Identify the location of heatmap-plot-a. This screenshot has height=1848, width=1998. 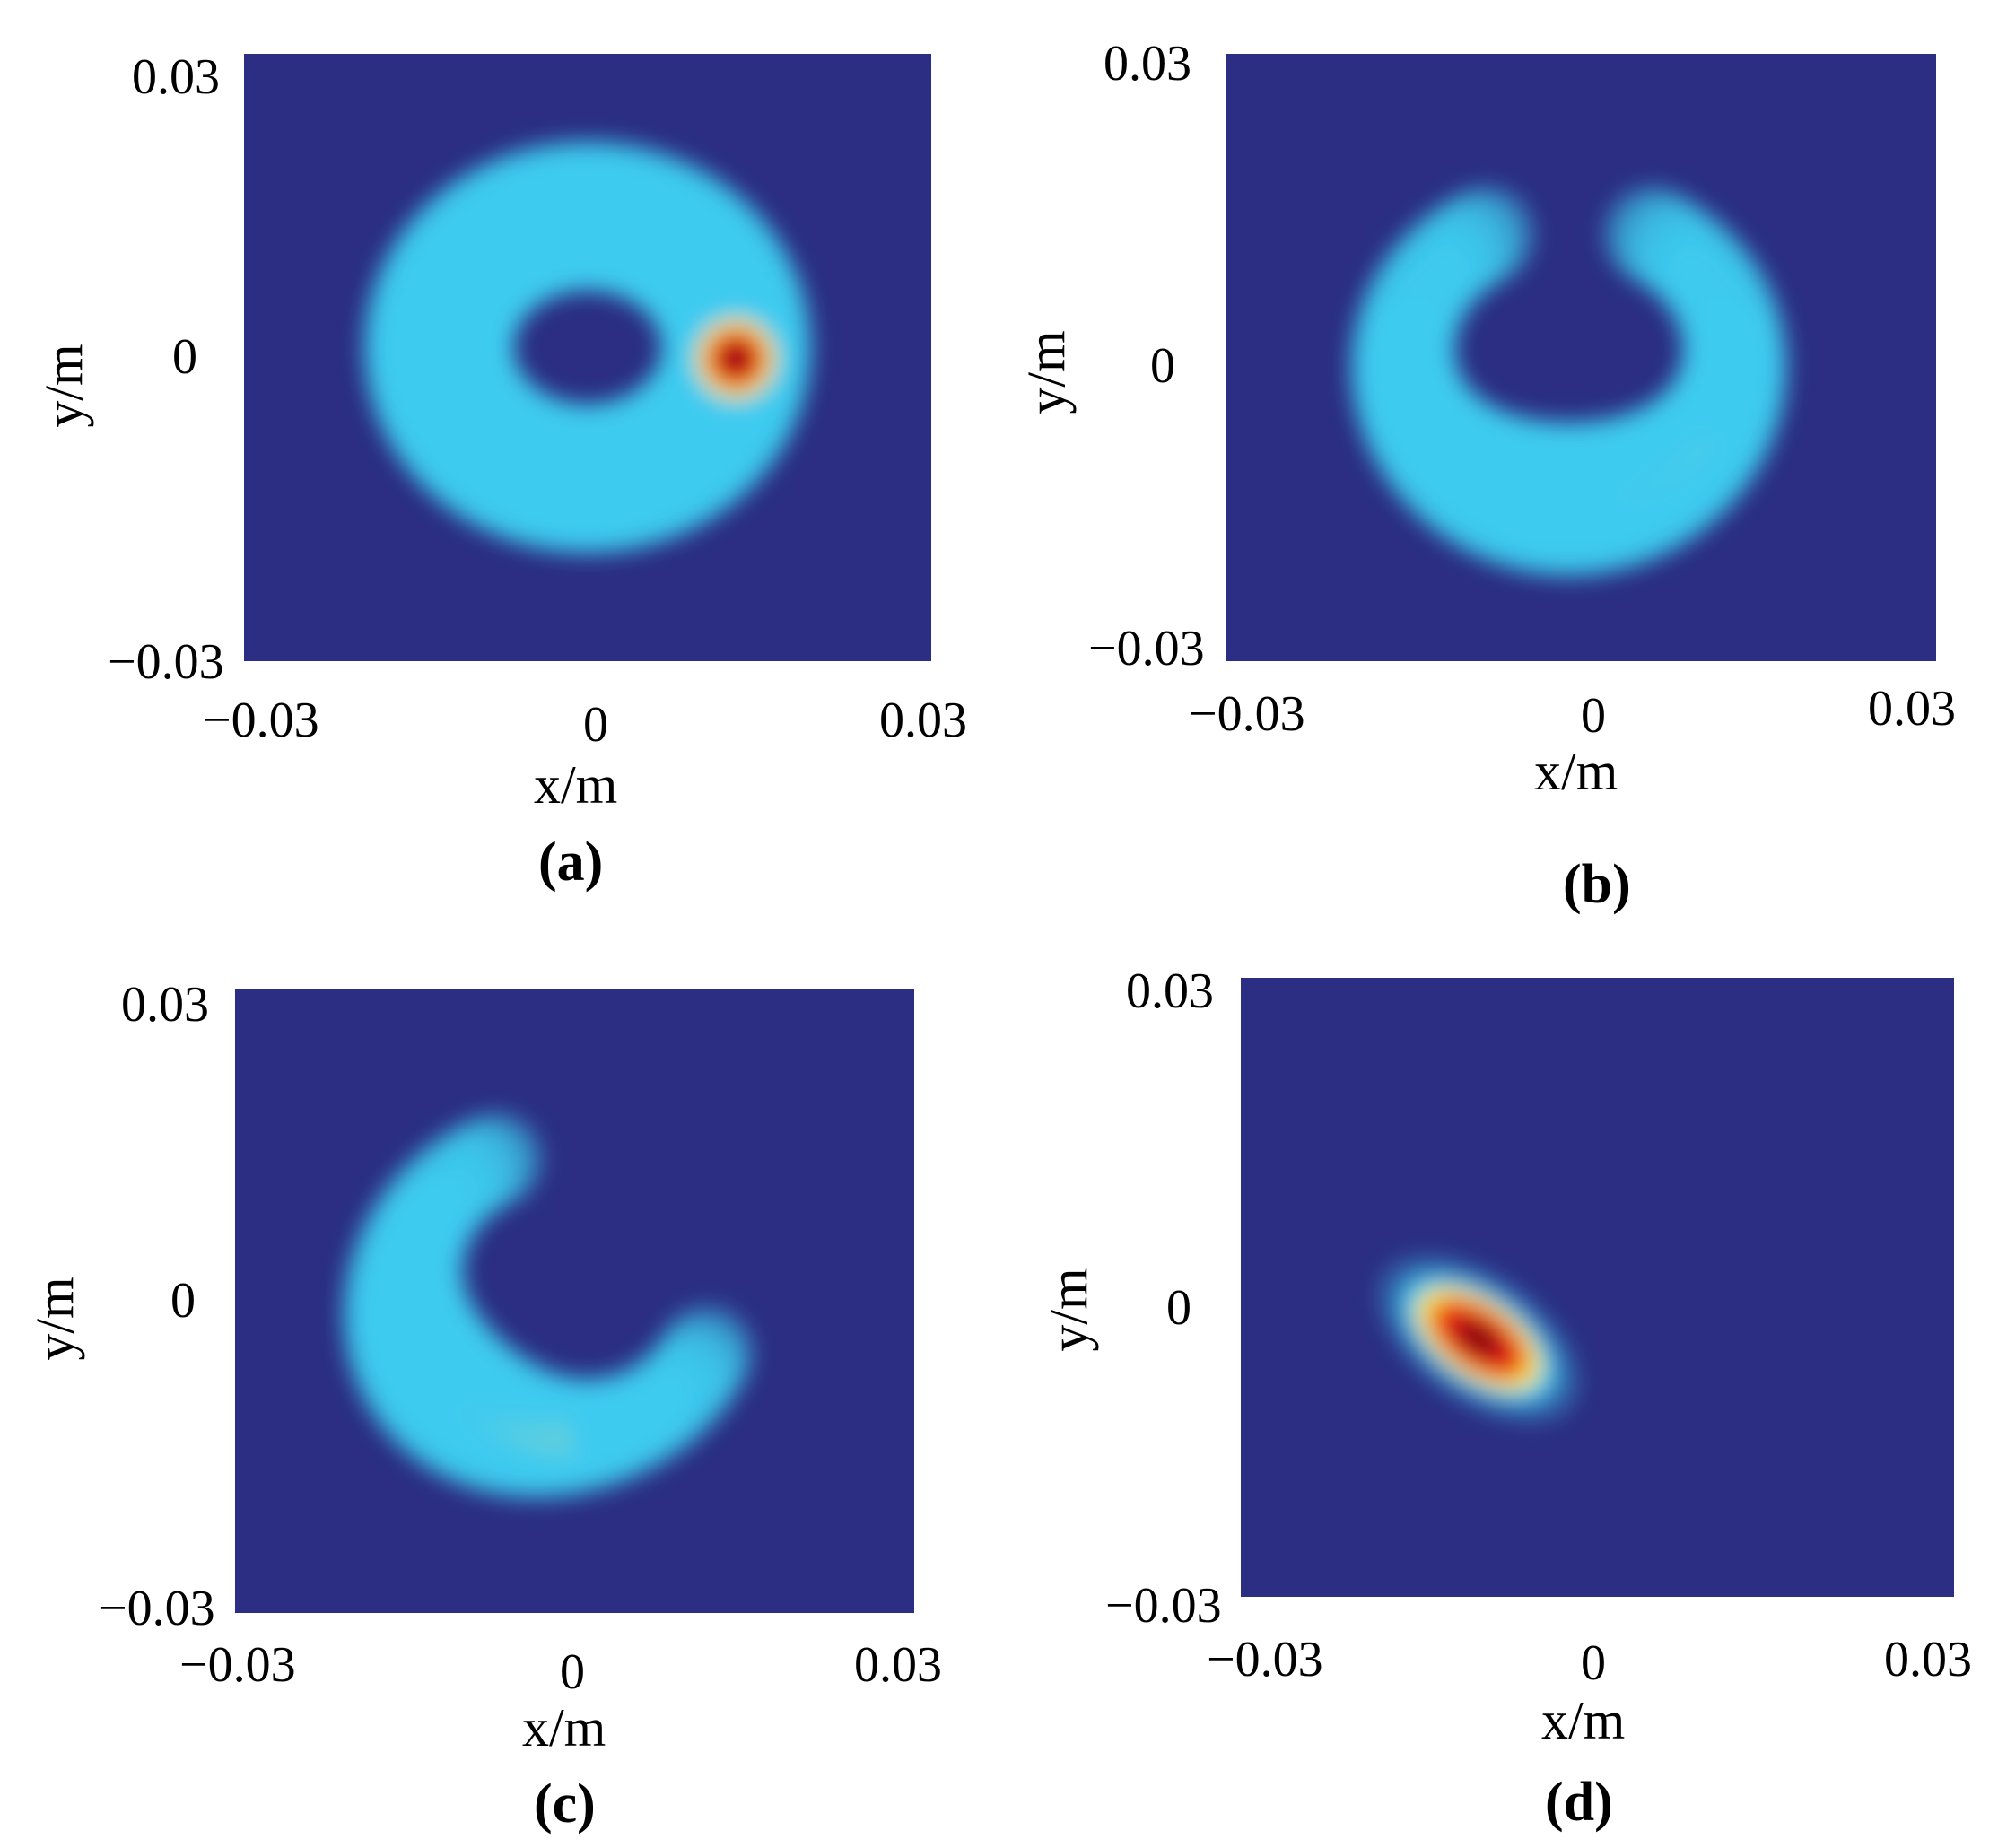
(587, 357).